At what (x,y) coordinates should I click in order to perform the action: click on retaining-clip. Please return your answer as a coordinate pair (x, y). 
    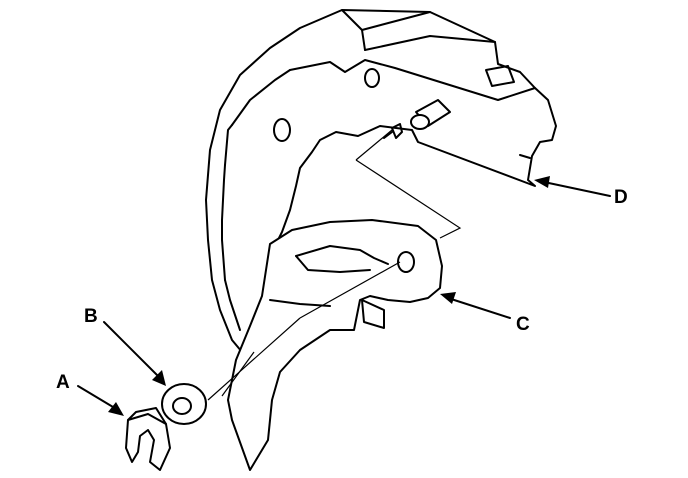
    Looking at the image, I should click on (148, 439).